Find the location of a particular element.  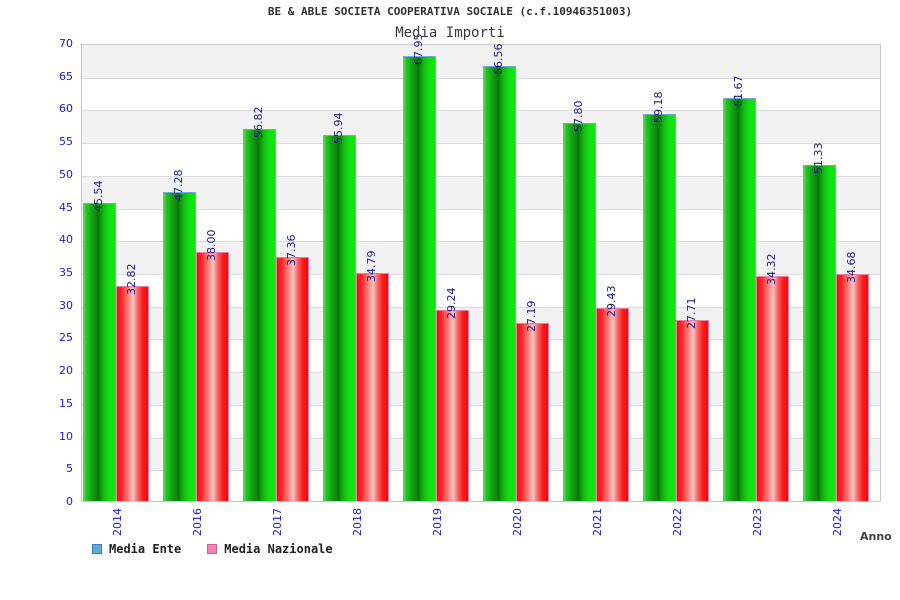

legend-item-media-nazionale: Media Nazionale is located at coordinates (270, 549).